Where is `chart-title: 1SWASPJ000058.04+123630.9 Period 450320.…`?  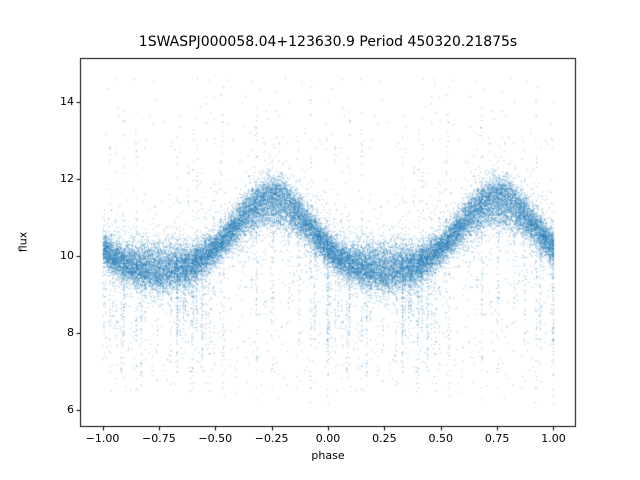
chart-title: 1SWASPJ000058.04+123630.9 Period 450320.… is located at coordinates (328, 42).